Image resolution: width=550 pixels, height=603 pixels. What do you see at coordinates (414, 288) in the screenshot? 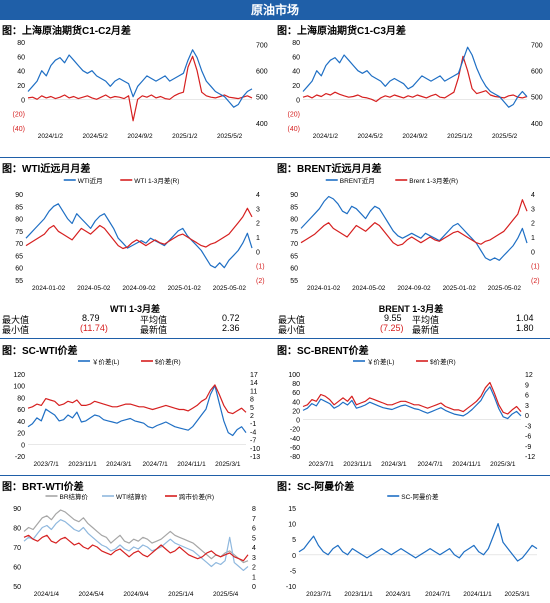
I see `x-tick-label: 2024-09-02` at bounding box center [414, 288].